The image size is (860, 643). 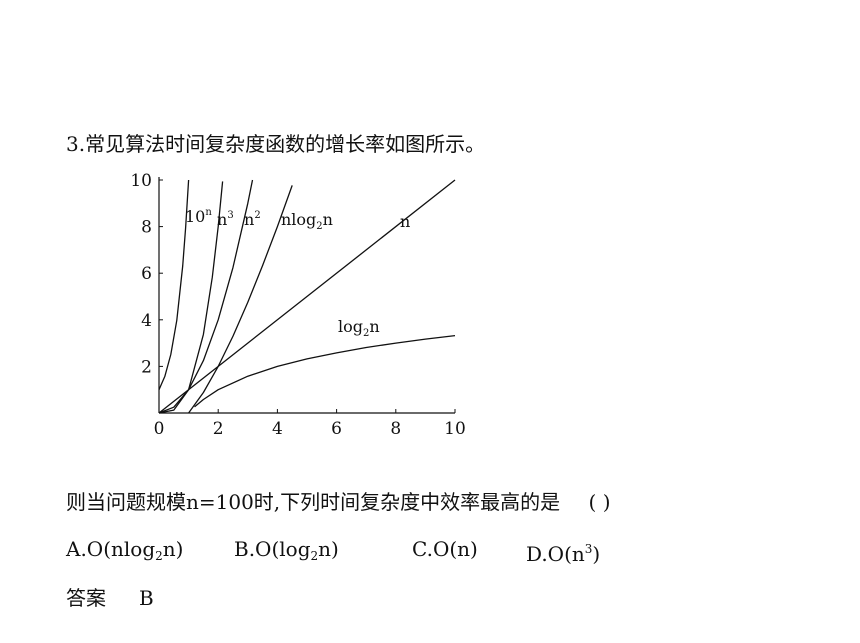 What do you see at coordinates (395, 429) in the screenshot?
I see `x-tick-label-8: 8` at bounding box center [395, 429].